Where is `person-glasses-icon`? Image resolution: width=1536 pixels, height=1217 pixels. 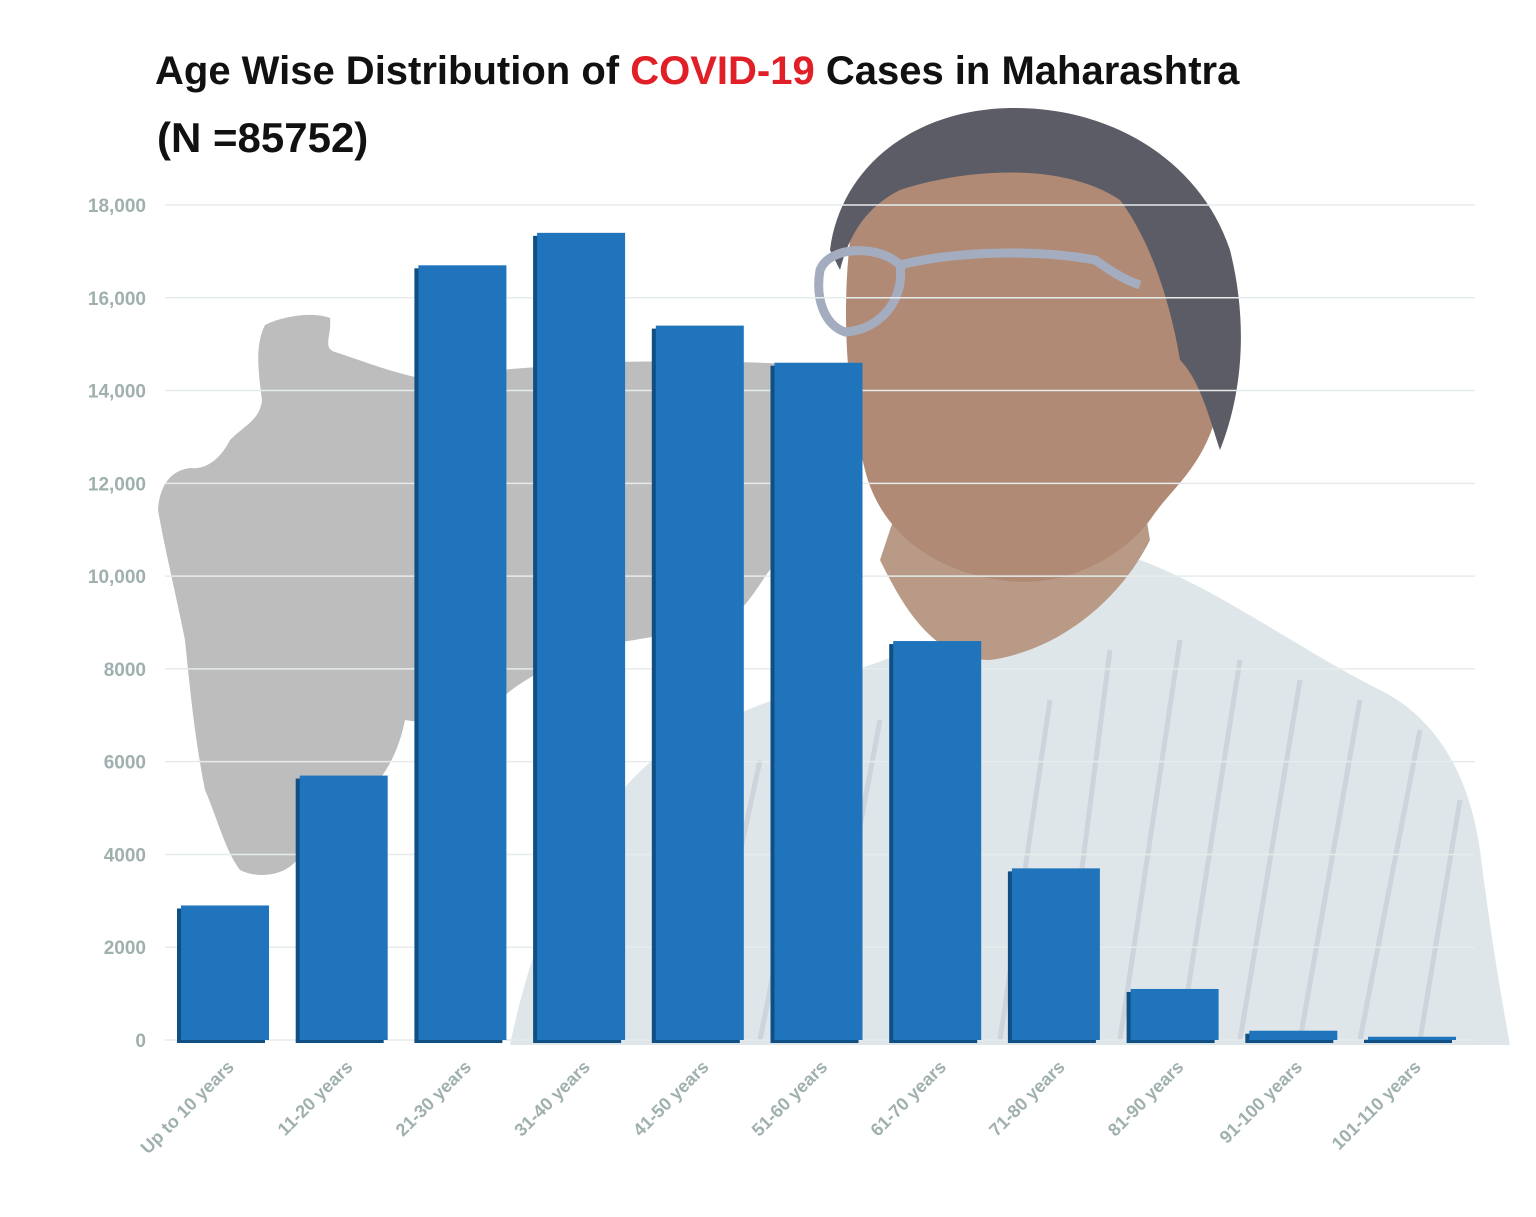 person-glasses-icon is located at coordinates (978, 291).